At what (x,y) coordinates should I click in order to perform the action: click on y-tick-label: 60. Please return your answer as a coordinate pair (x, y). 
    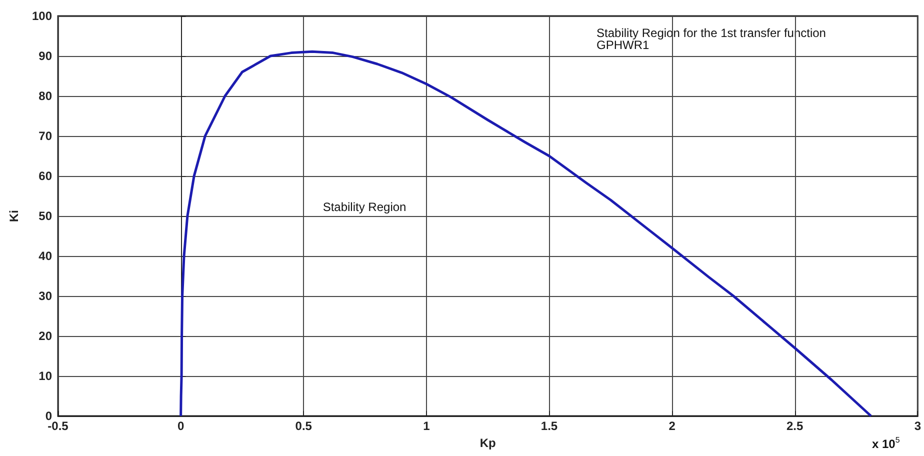
    Looking at the image, I should click on (45, 176).